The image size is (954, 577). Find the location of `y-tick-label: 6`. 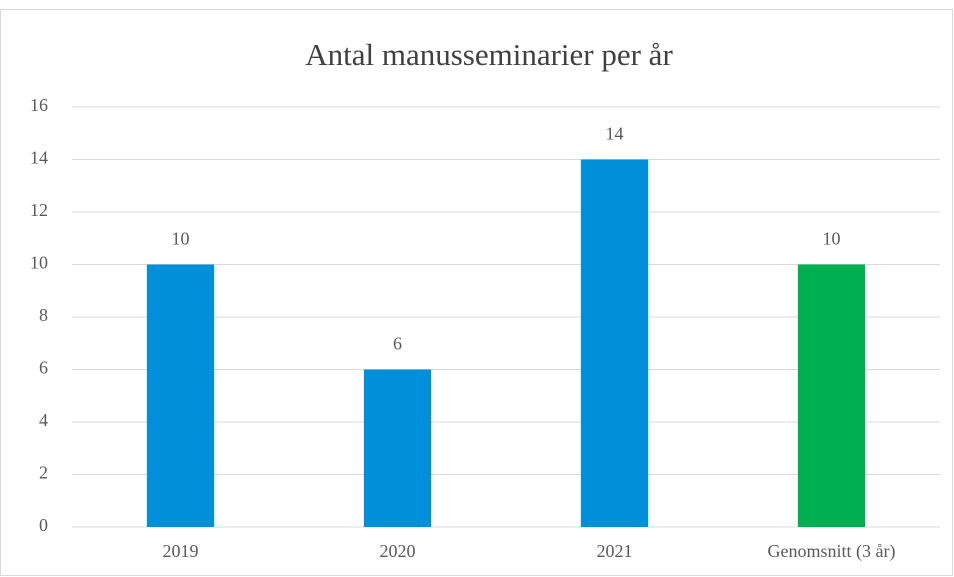

y-tick-label: 6 is located at coordinates (43, 368).